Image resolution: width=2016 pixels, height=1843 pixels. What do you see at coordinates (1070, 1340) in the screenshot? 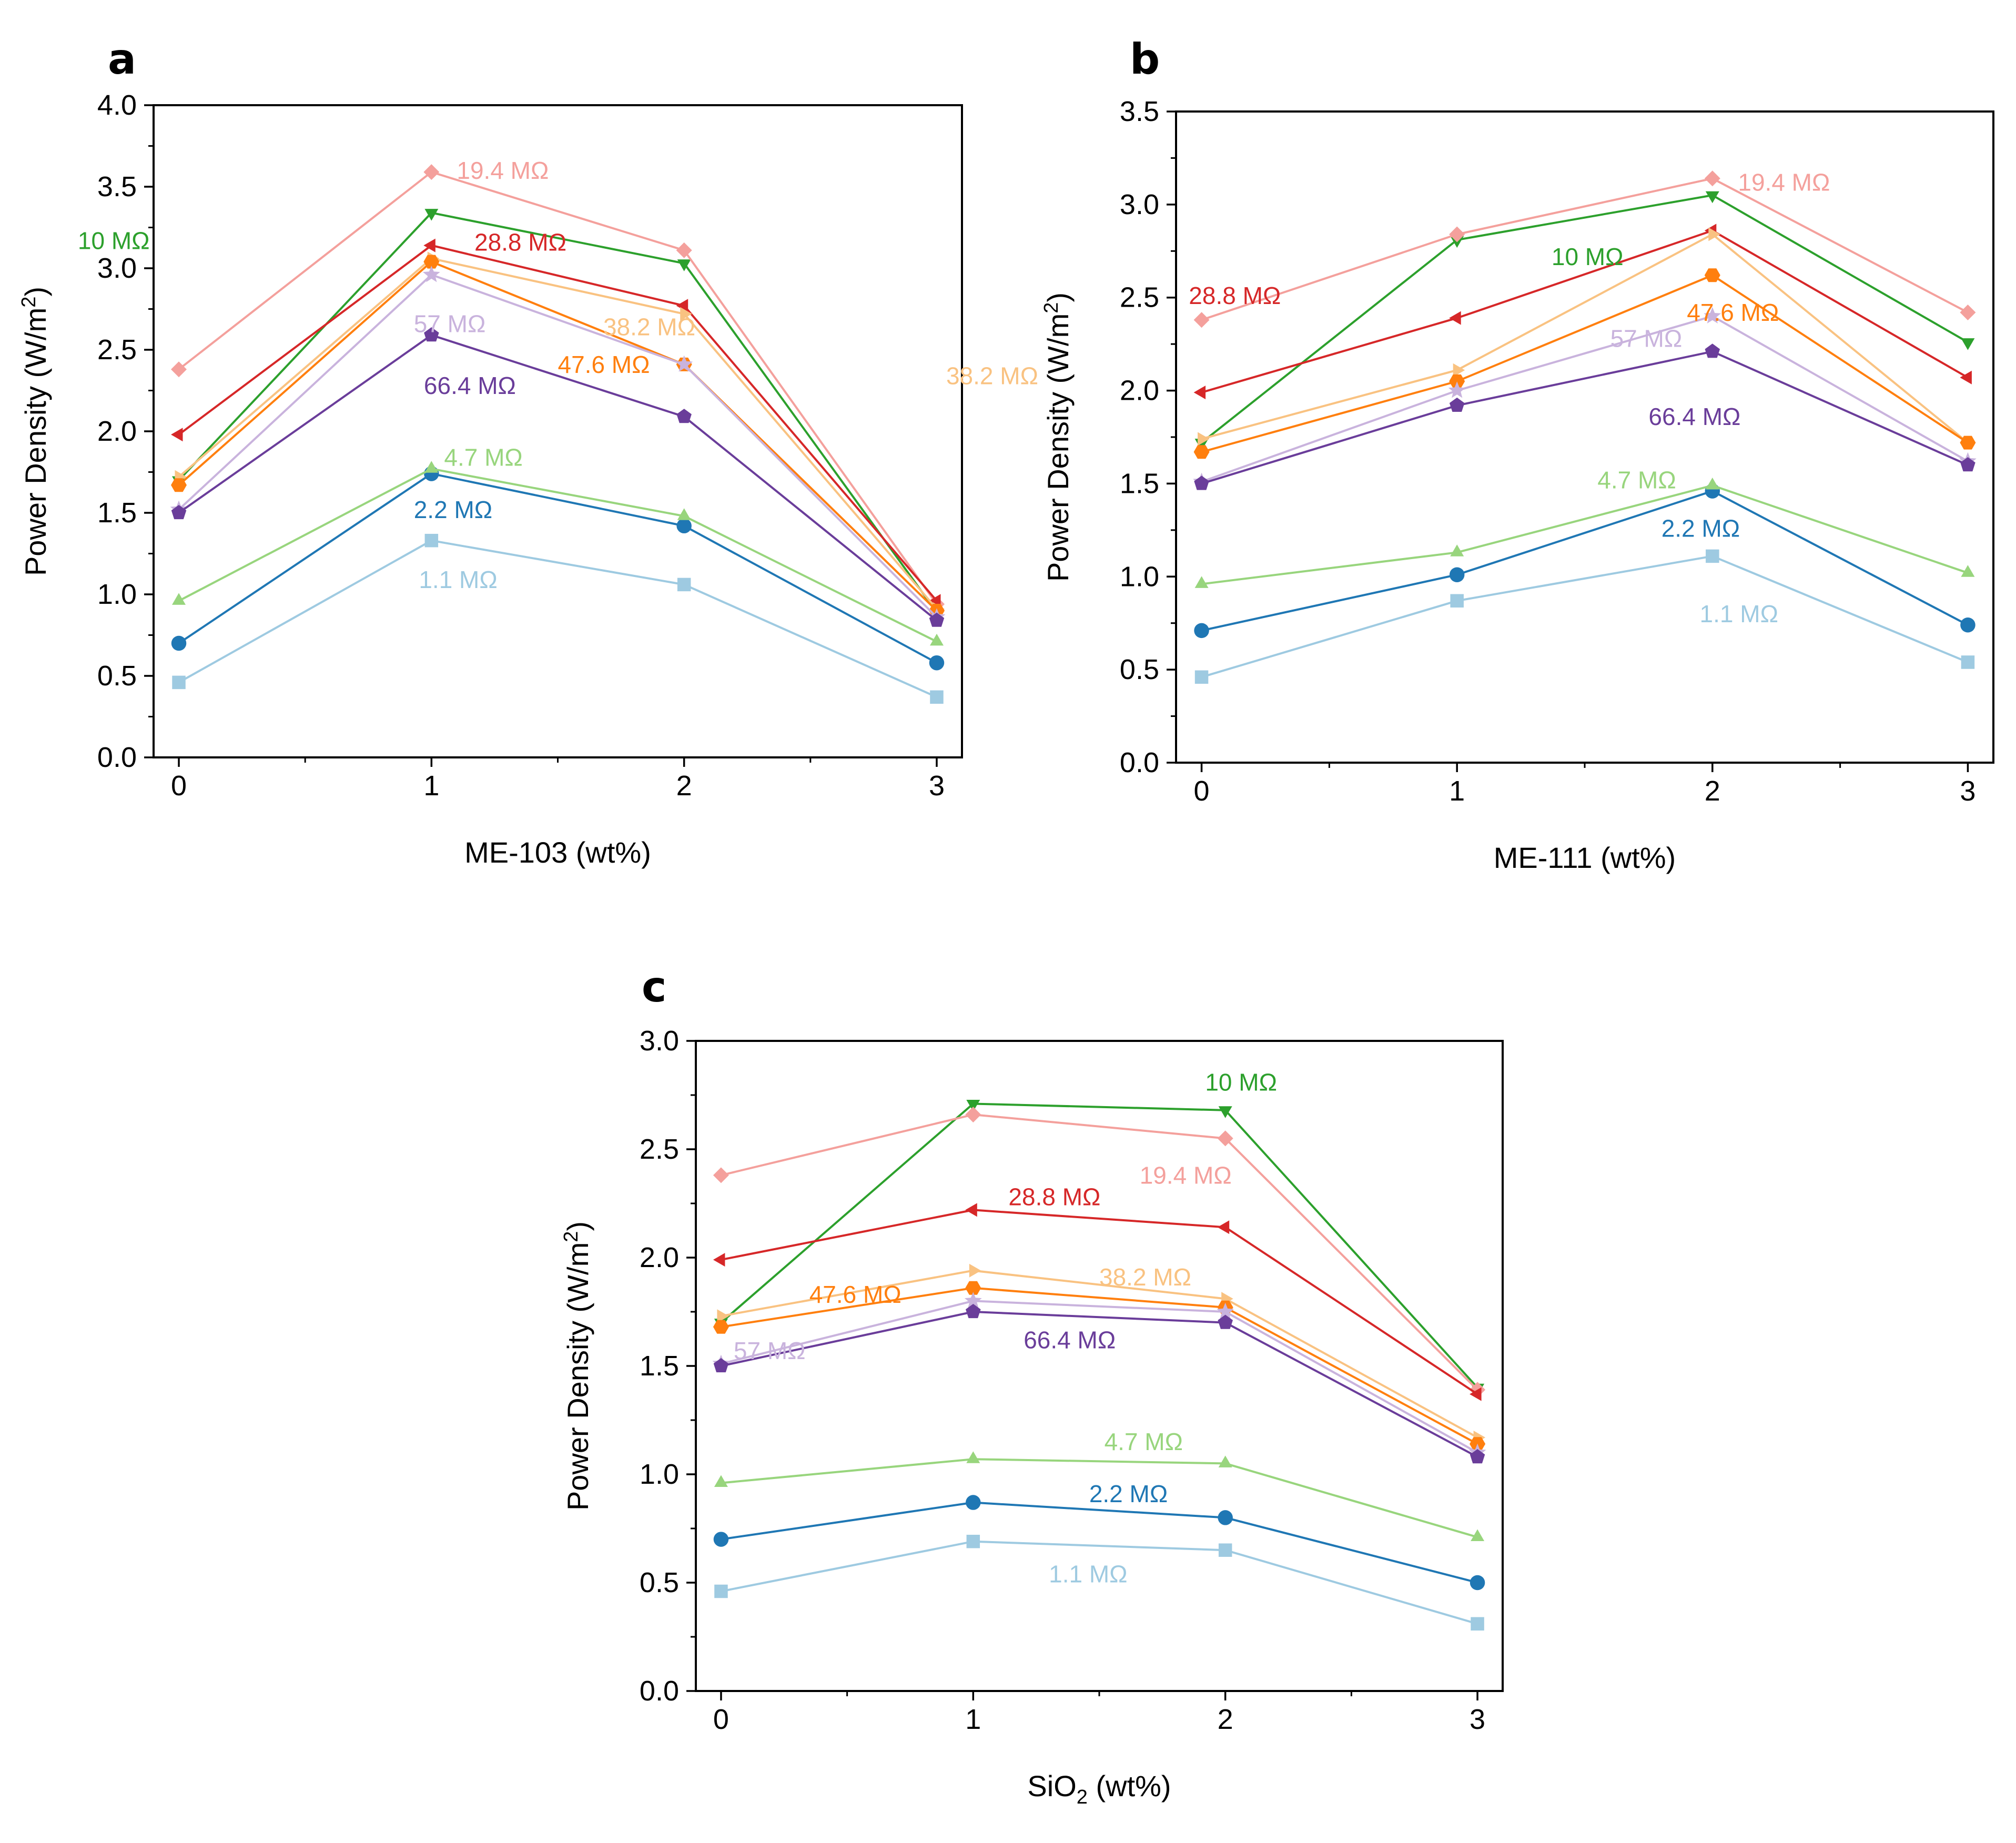
I see `series-label-66-4: 66.4 MΩ` at bounding box center [1070, 1340].